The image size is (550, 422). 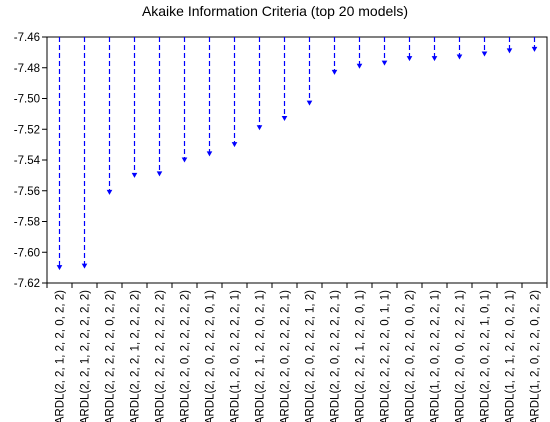 What do you see at coordinates (27, 100) in the screenshot?
I see `y-tick-label: -7.50` at bounding box center [27, 100].